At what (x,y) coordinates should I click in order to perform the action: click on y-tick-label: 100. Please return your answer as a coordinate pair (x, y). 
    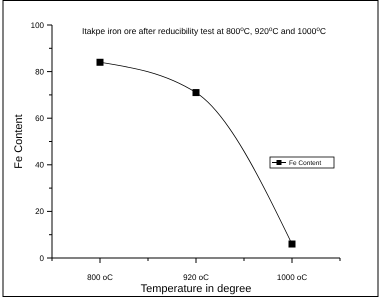
    Looking at the image, I should click on (37, 25).